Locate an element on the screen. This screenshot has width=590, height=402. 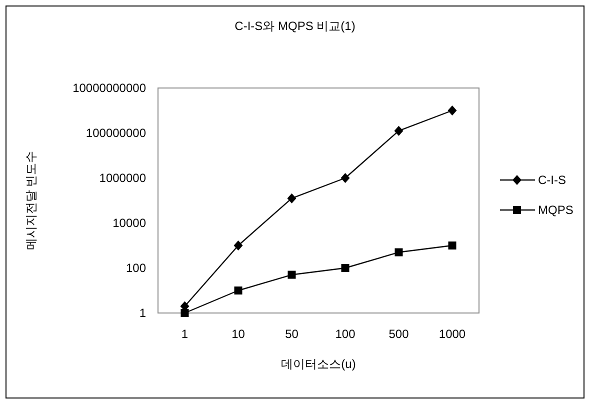
x-tick-label: 50 is located at coordinates (292, 334).